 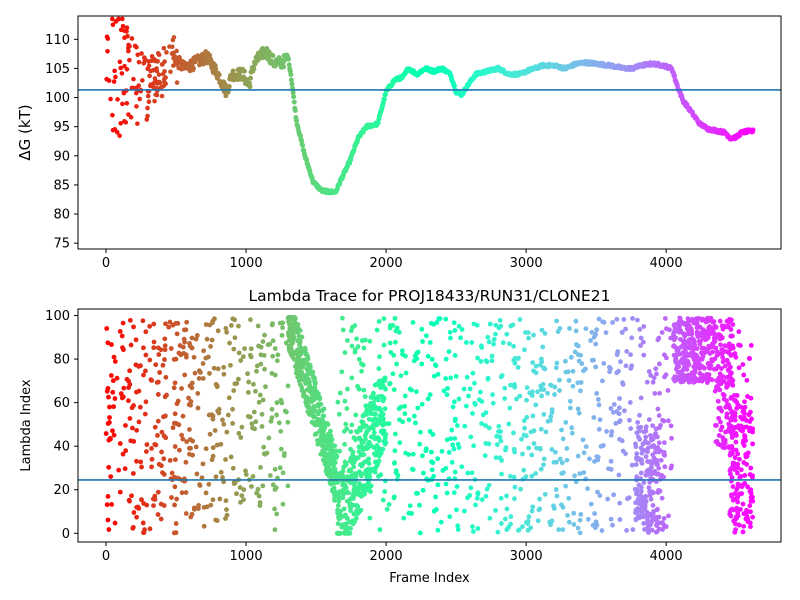 I want to click on x-tick-label: 3000, so click(x=526, y=263).